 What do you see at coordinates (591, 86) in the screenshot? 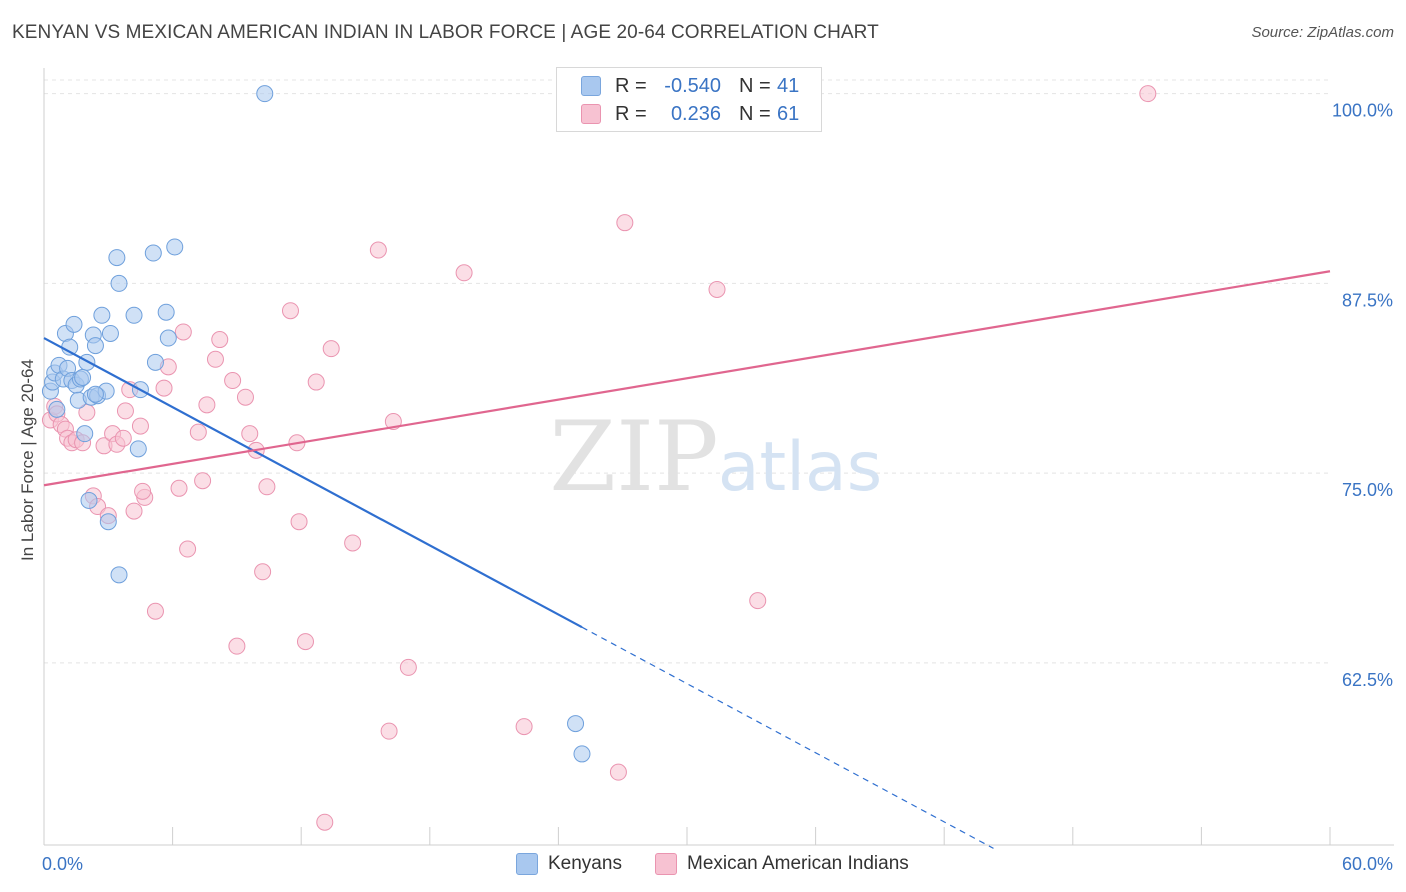
I see `legend-swatch-kenyans` at bounding box center [591, 86].